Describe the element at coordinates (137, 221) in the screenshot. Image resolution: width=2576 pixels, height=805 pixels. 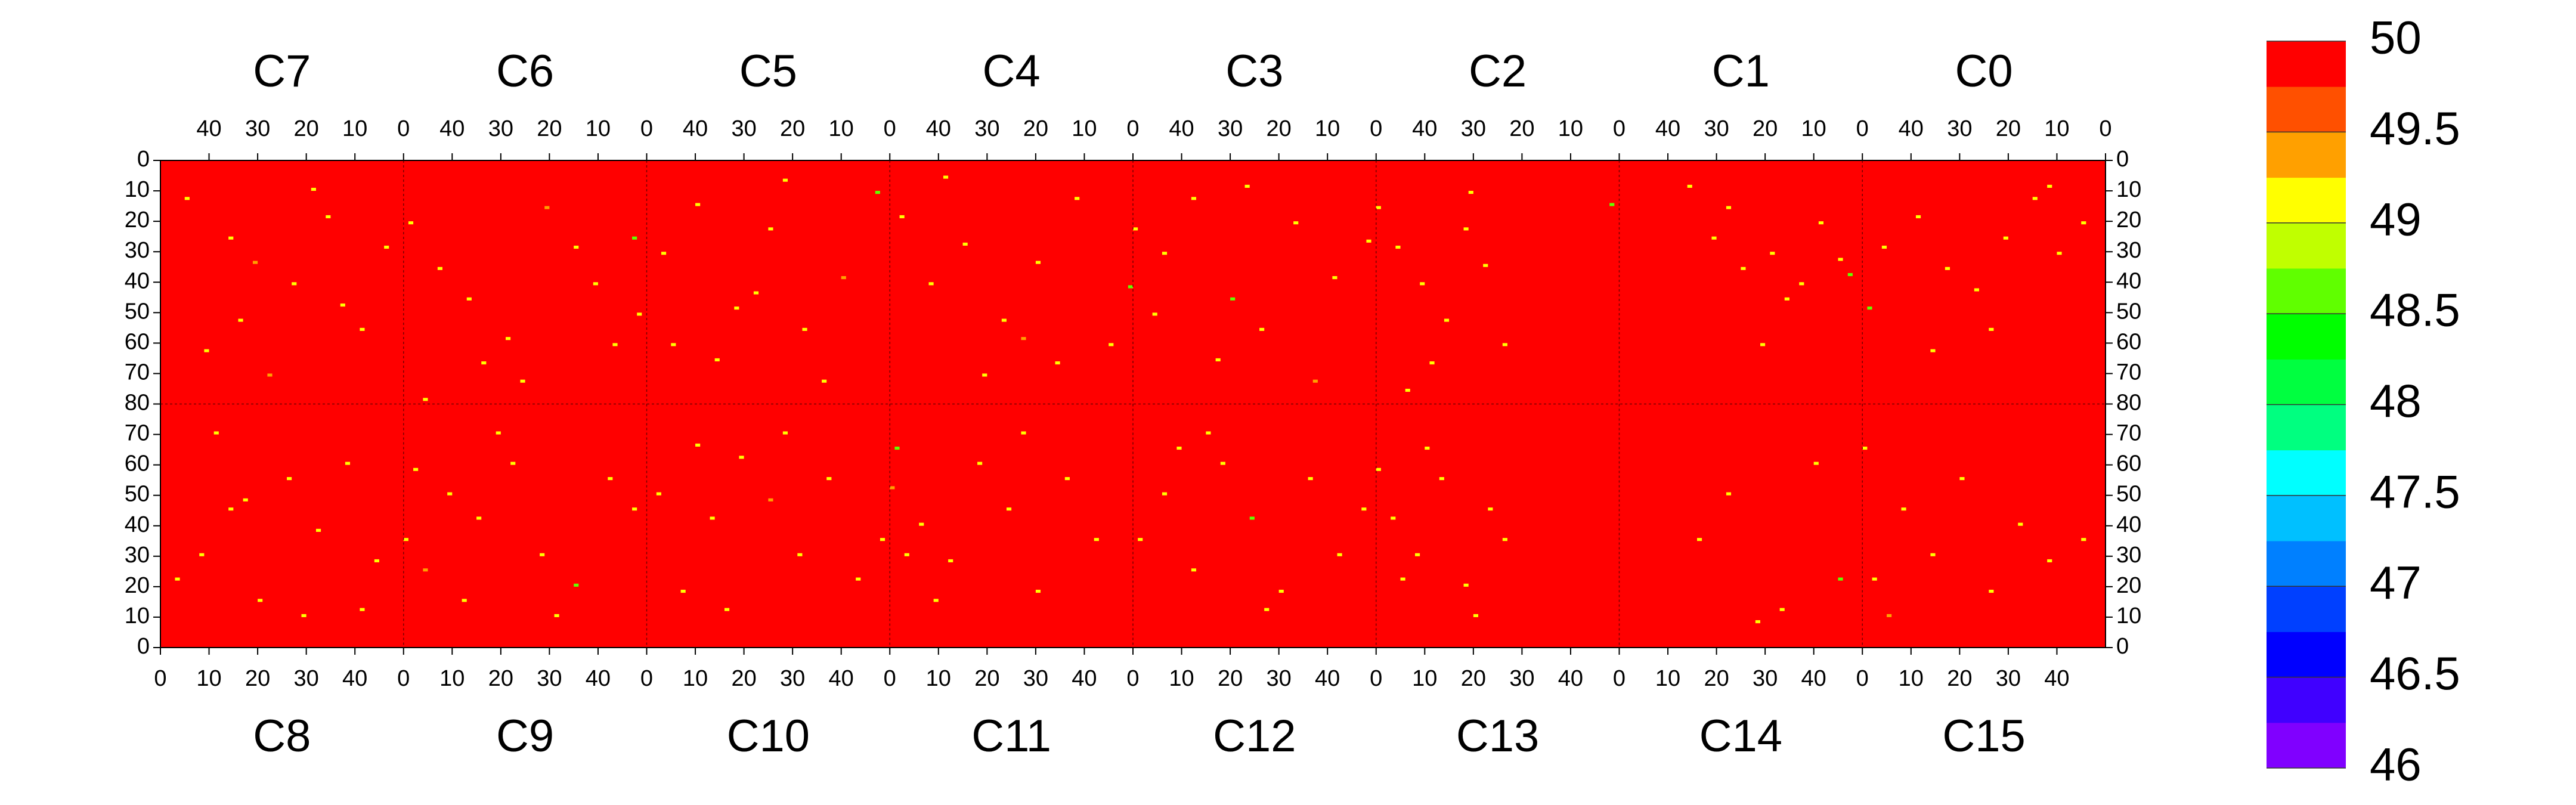
I see `y-tick-label: 20` at that location.